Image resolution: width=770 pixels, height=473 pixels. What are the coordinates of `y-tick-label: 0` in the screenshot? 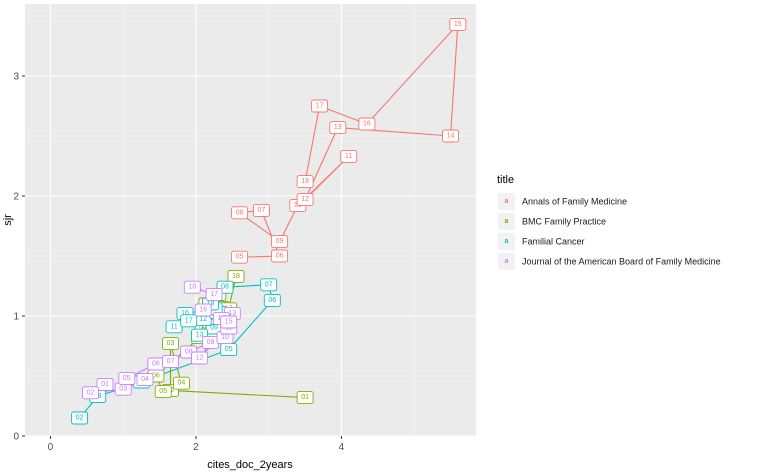 It's located at (16, 437).